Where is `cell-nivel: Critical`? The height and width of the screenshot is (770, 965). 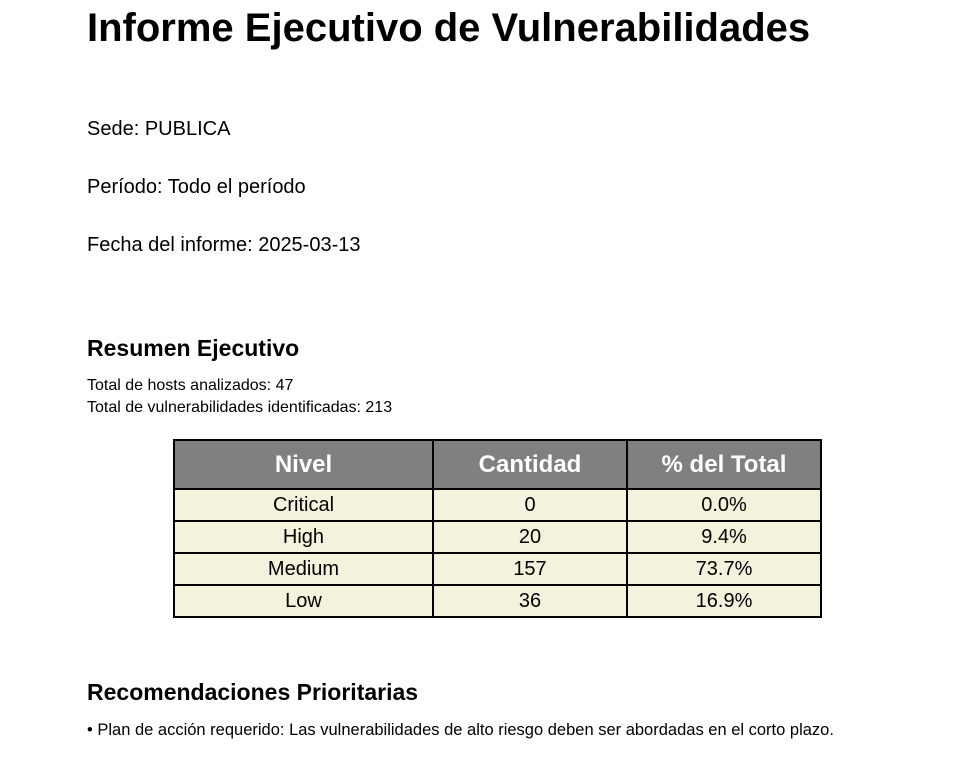 cell-nivel: Critical is located at coordinates (303, 505).